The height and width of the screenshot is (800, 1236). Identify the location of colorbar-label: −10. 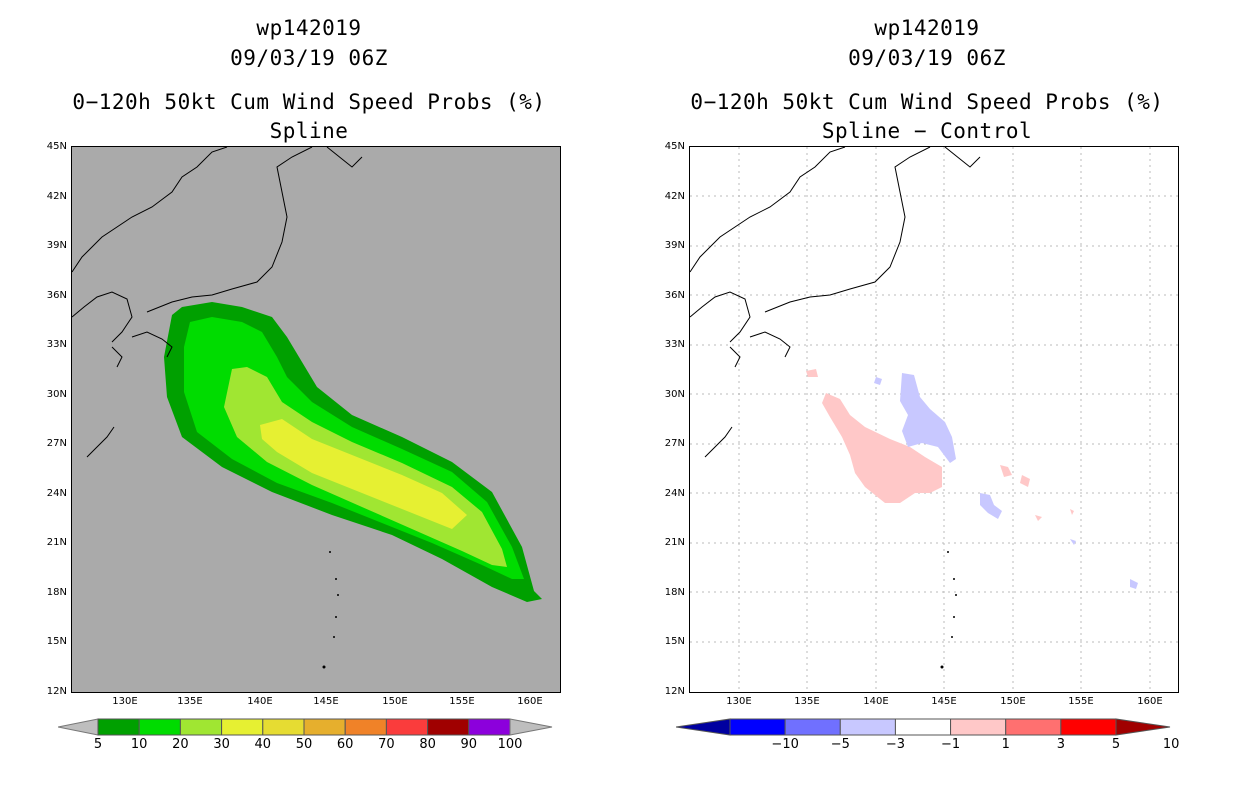
(785, 744).